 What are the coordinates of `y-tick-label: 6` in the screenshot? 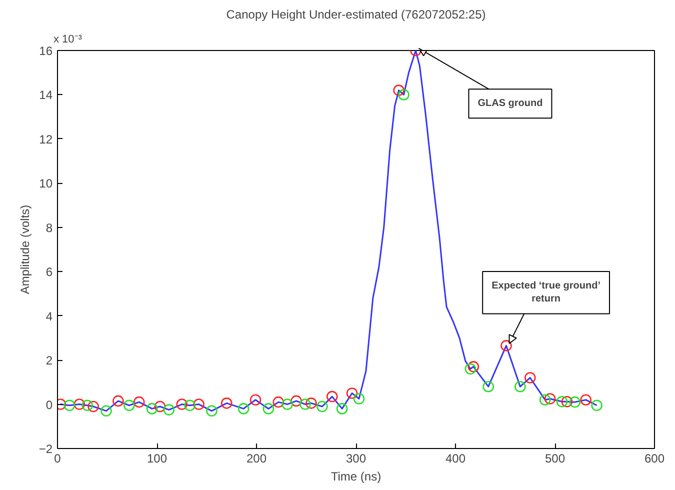 It's located at (49, 272).